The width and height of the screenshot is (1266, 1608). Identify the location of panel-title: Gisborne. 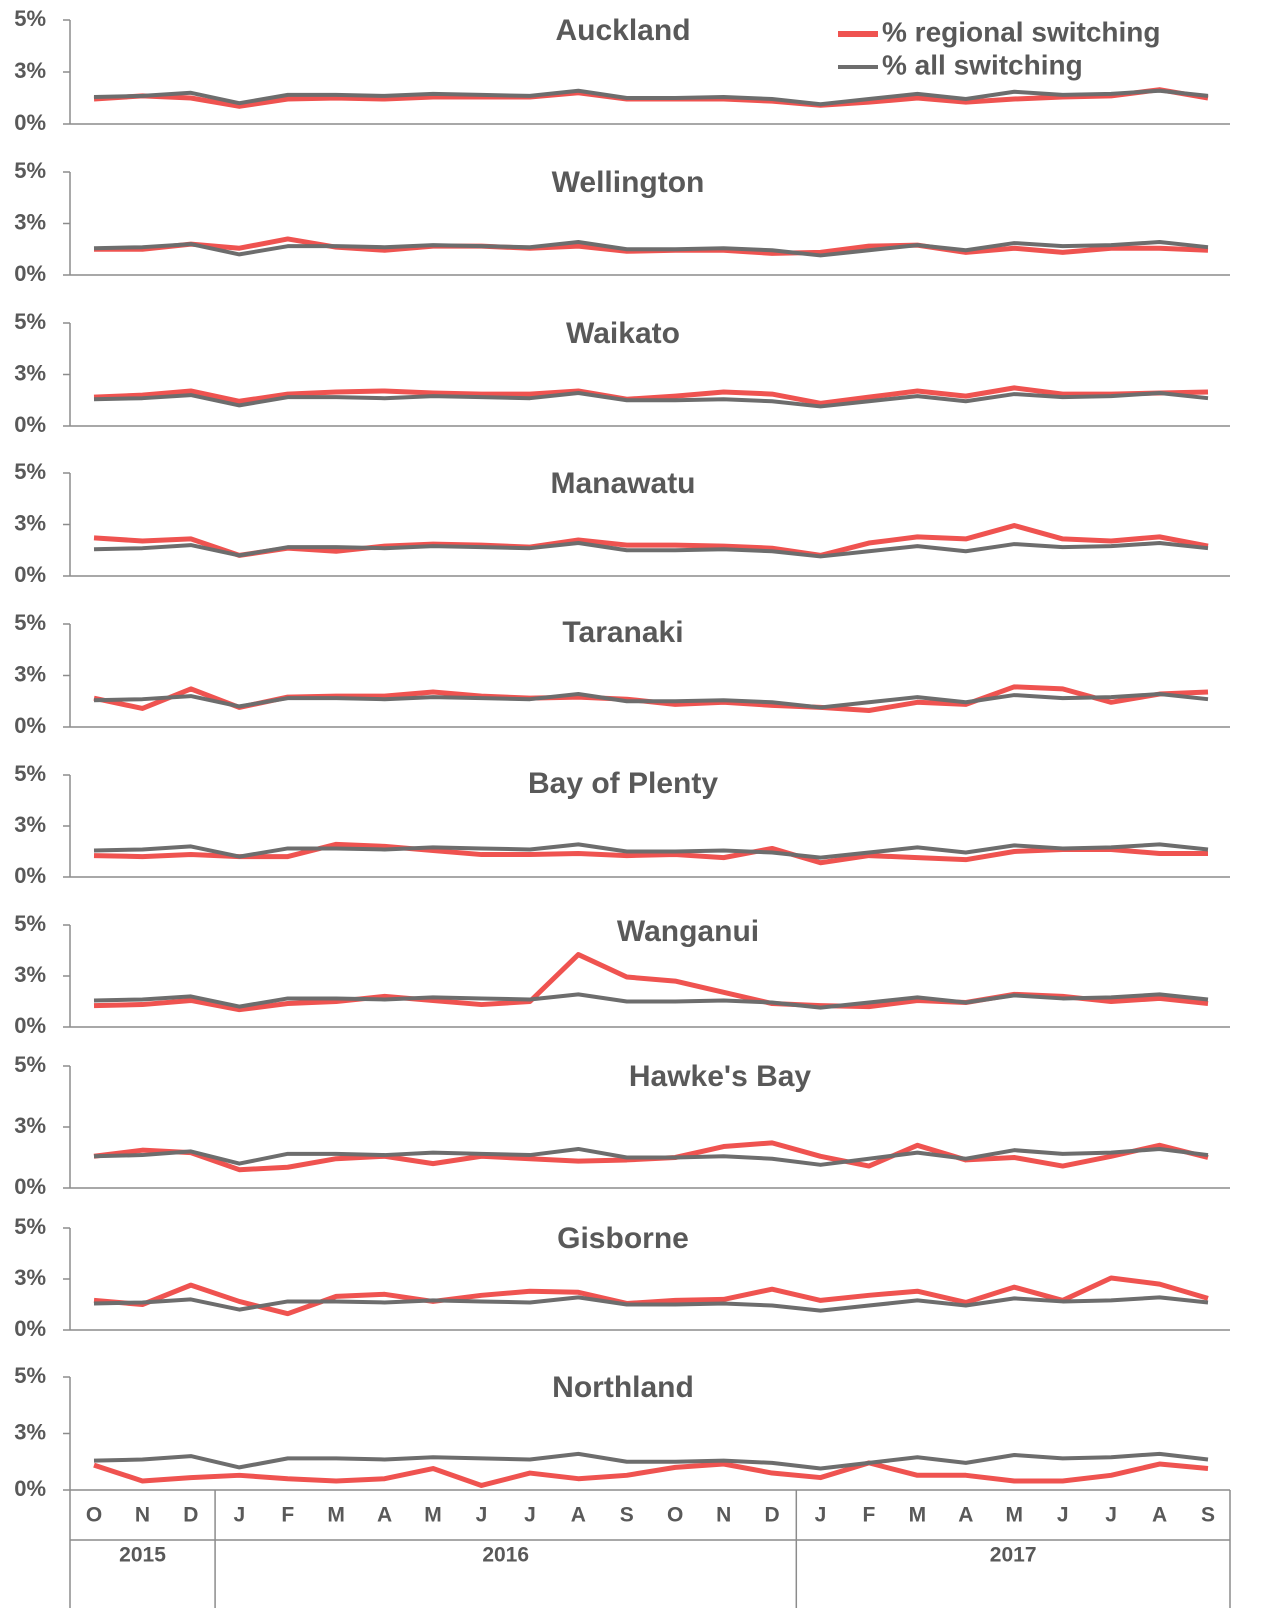
(623, 1238).